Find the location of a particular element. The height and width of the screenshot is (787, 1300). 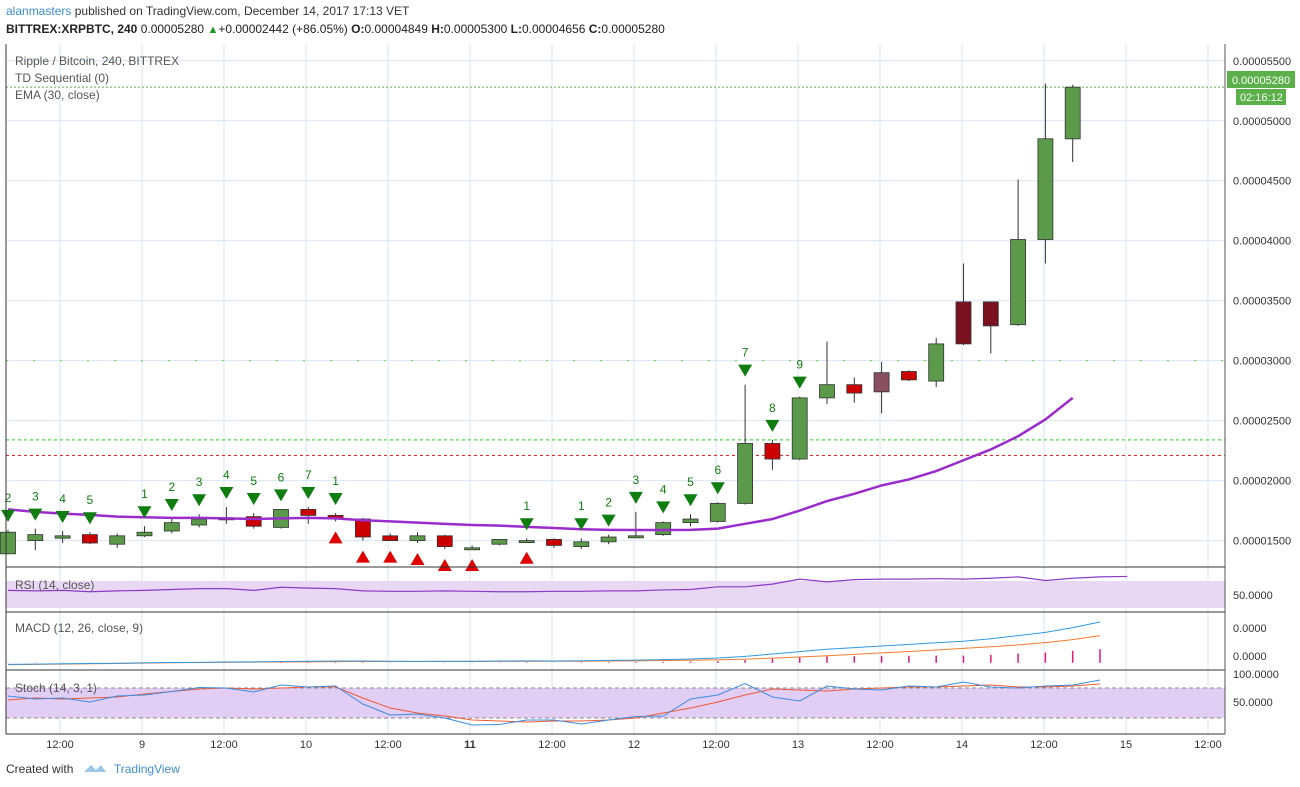

price-tick-label: 0.00005000 is located at coordinates (1262, 122).